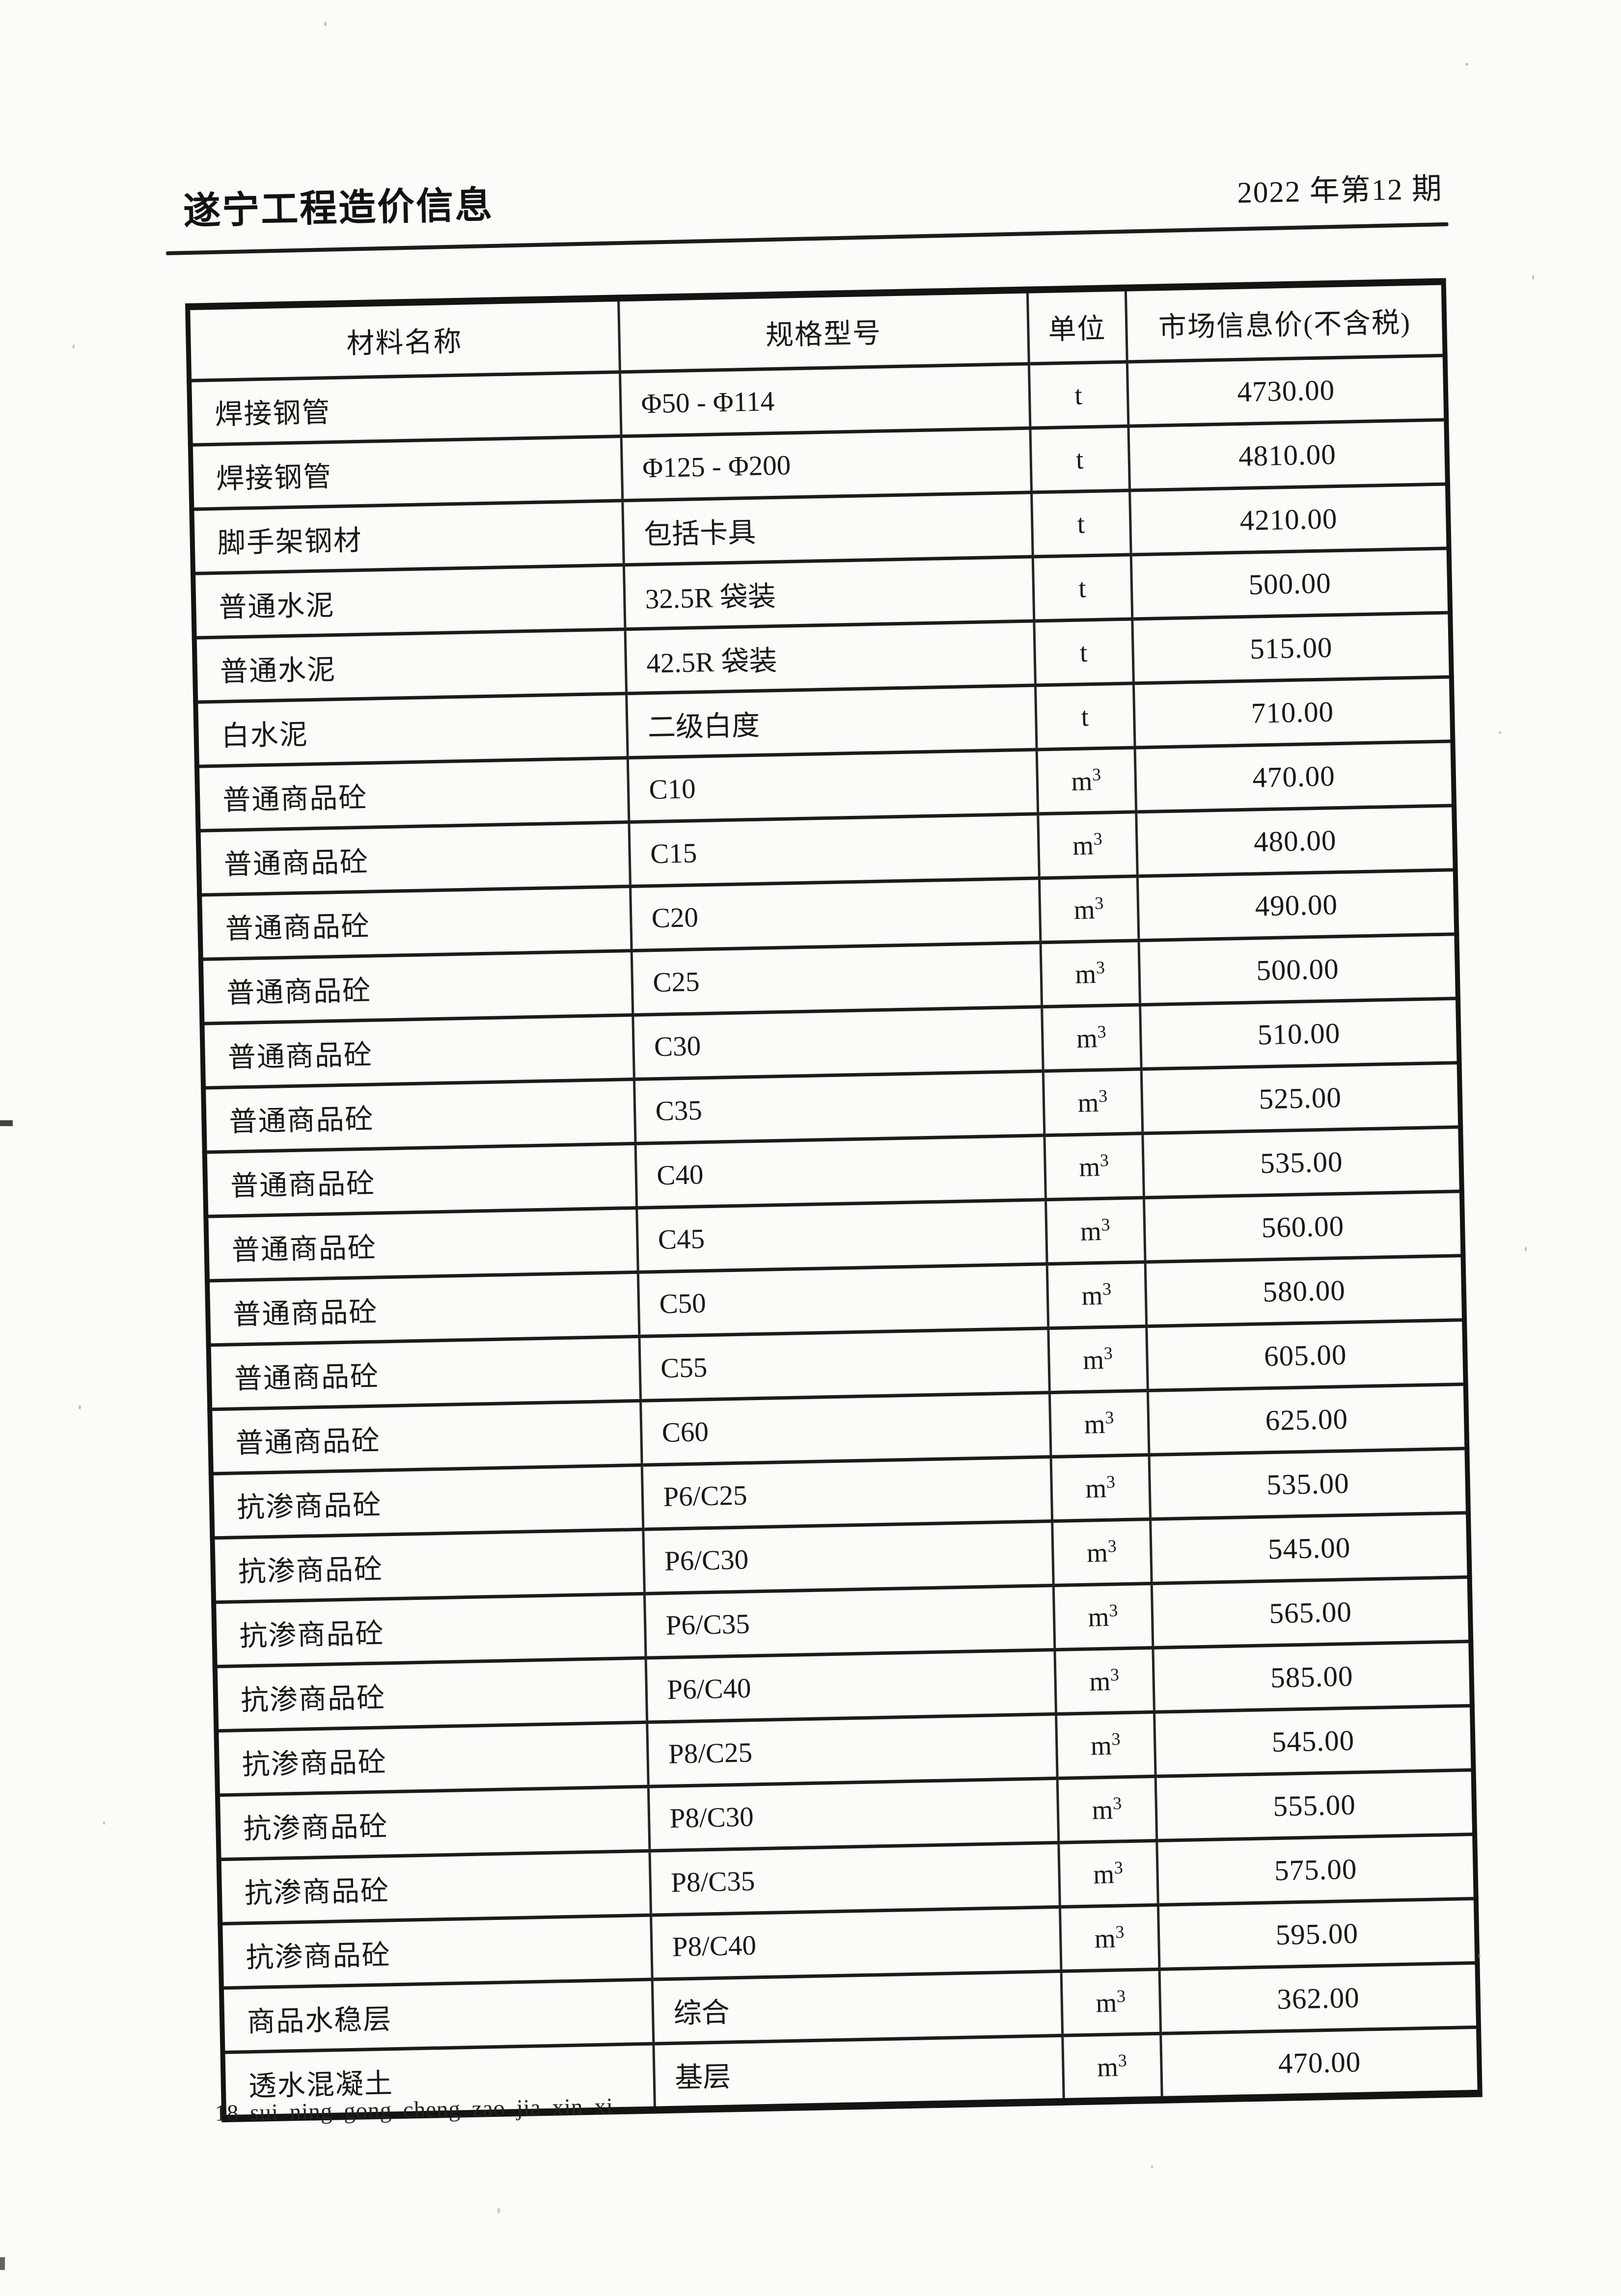  Describe the element at coordinates (813, 195) in the screenshot. I see `page-header: 遂宁工程造价信息 2022 年第12 期` at that location.